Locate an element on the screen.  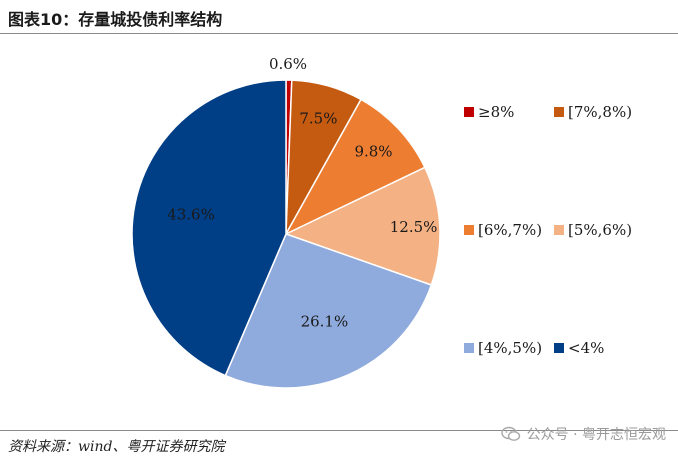
legend-label-3: [5%,6%) is located at coordinates (600, 230).